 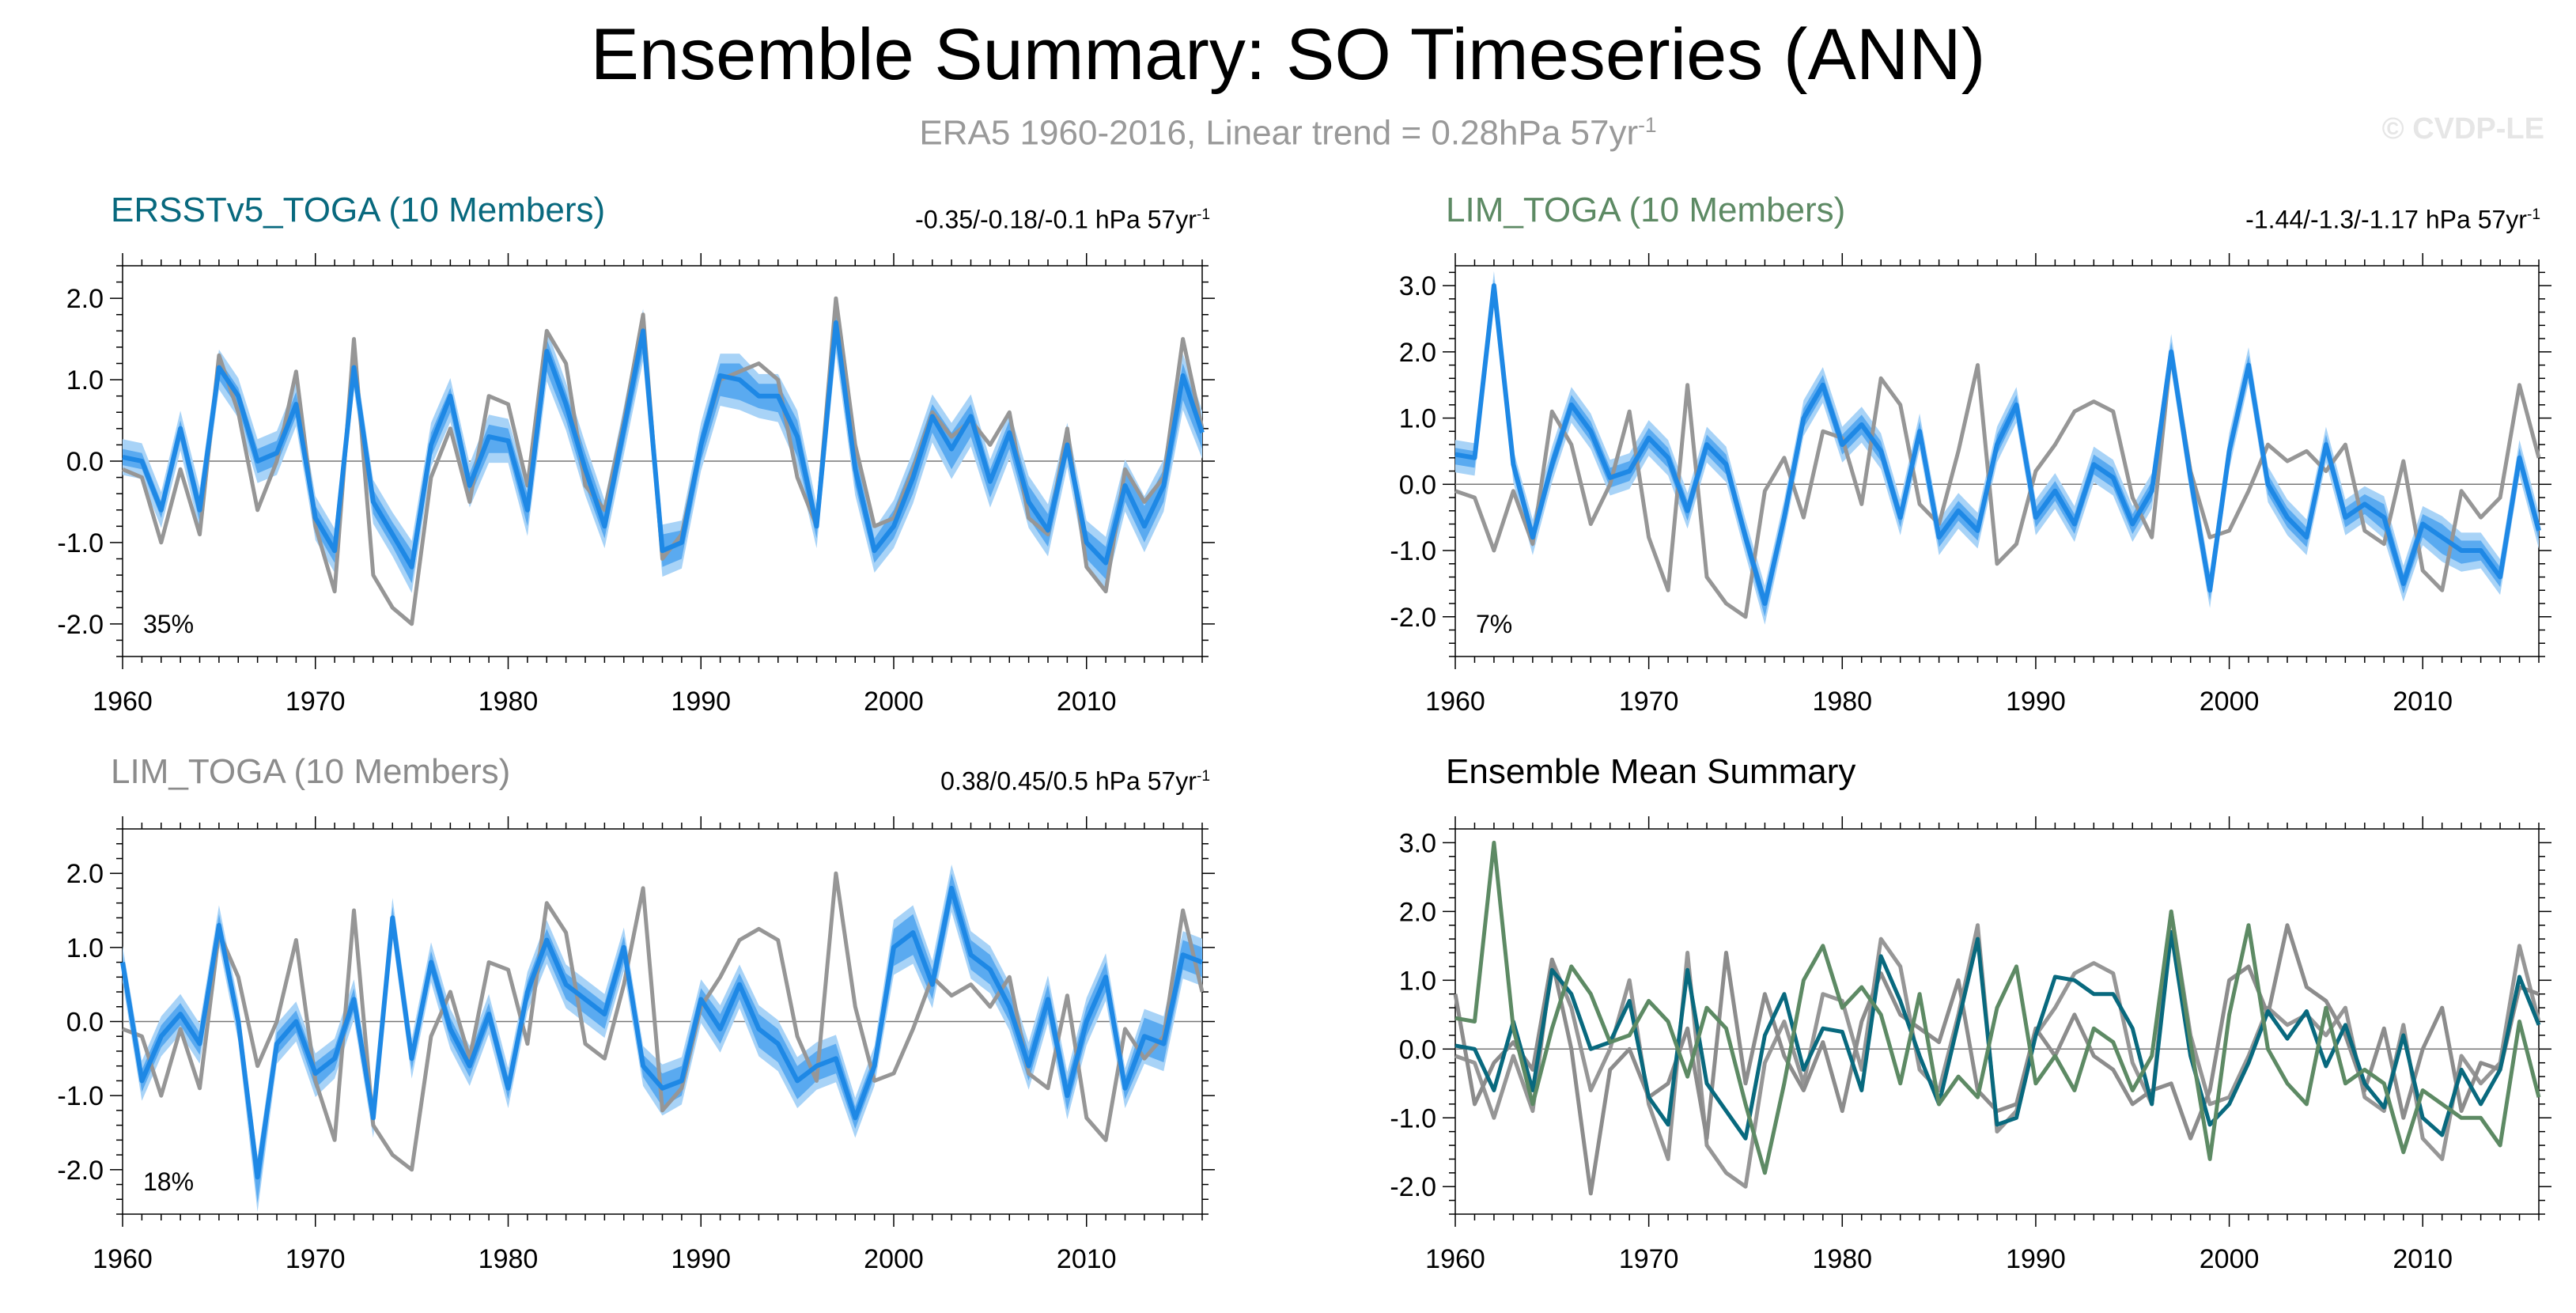 I want to click on panel-title-ersst: ERSSTv5_TOGA (10 Members), so click(x=358, y=210).